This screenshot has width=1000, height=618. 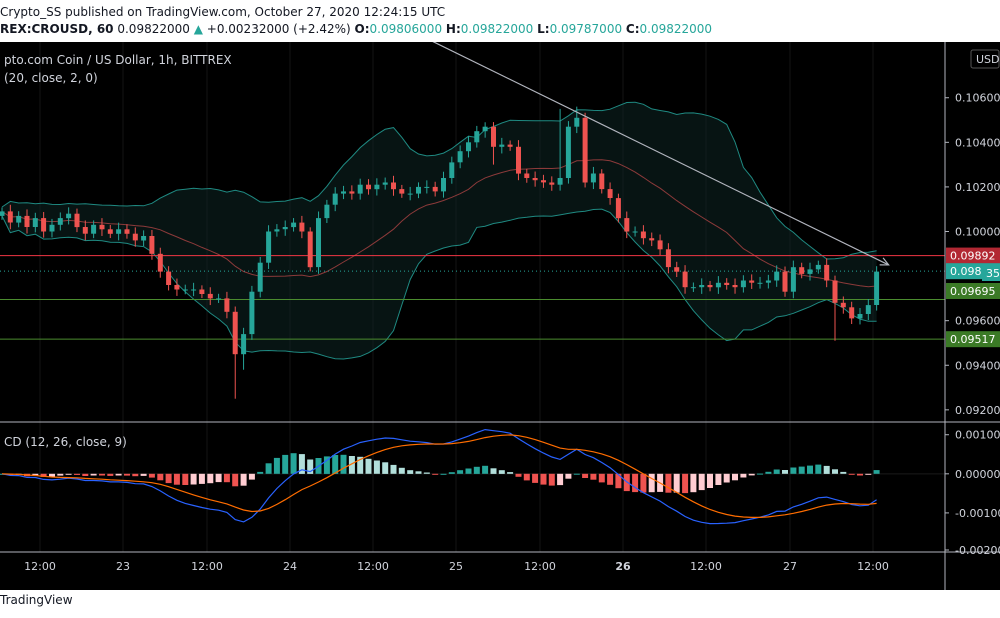 I want to click on price-change: +0.00232000 (+2.42%), so click(x=278, y=29).